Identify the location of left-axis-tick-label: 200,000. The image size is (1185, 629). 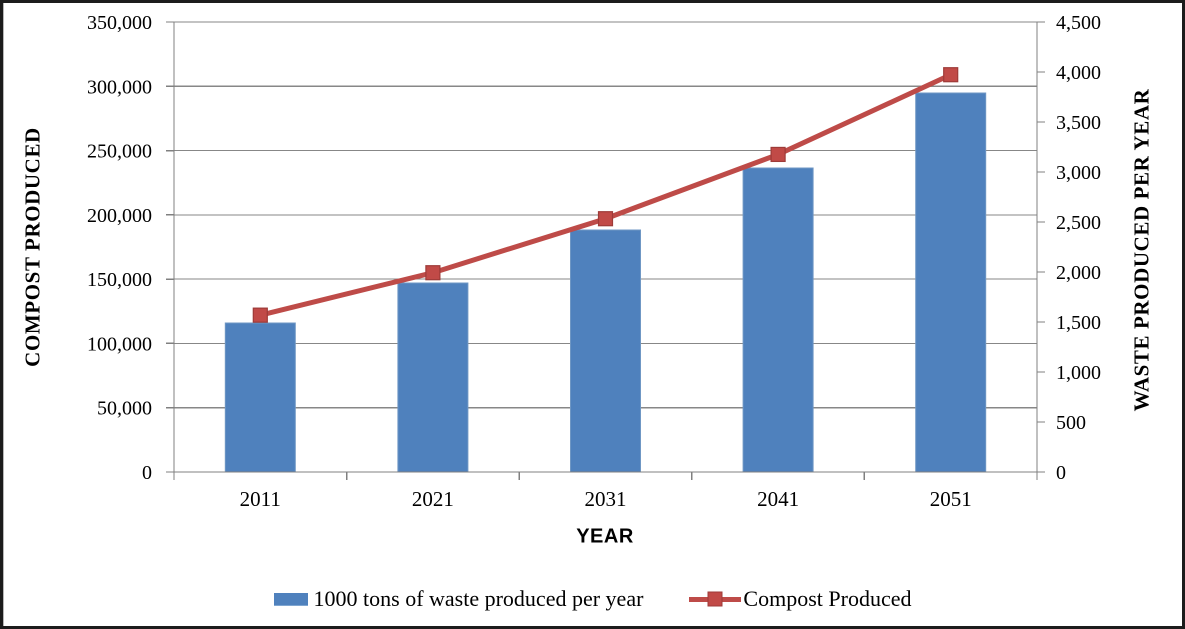
(119, 216).